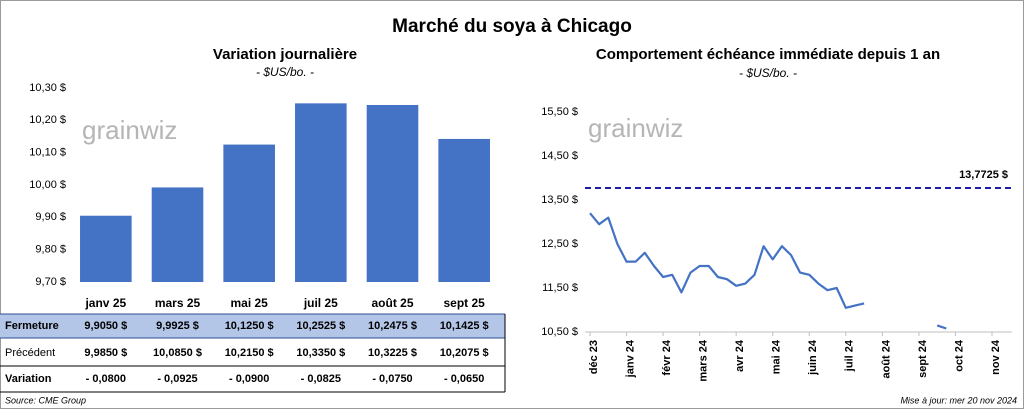 The height and width of the screenshot is (409, 1024). I want to click on y-tick-label: 14,50 $, so click(559, 156).